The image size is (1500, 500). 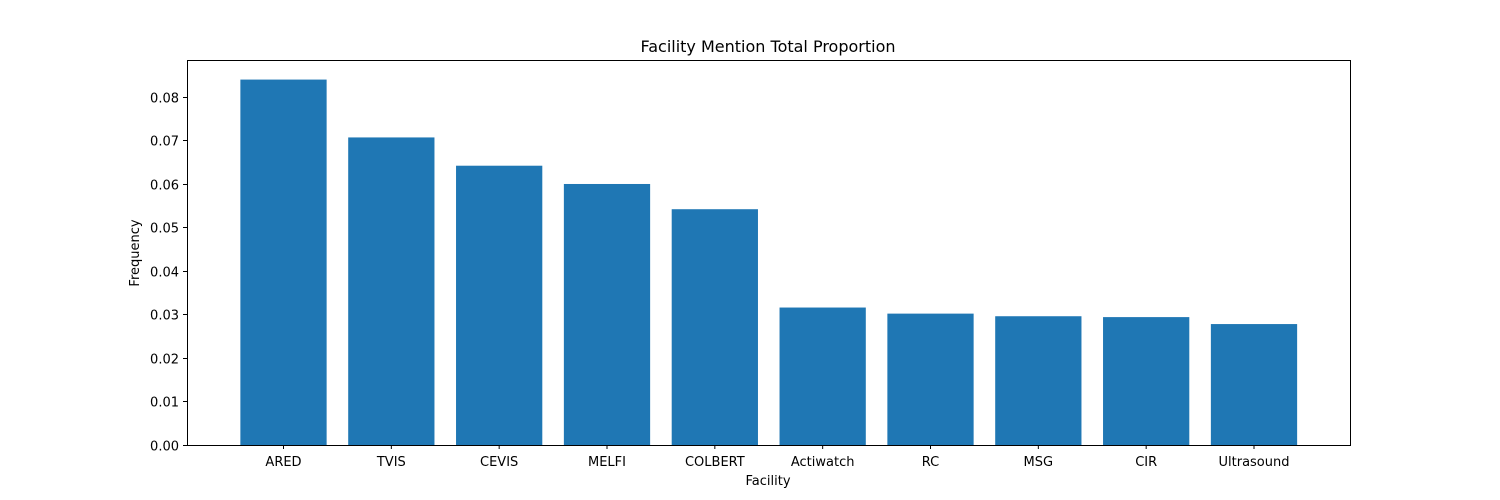 What do you see at coordinates (607, 462) in the screenshot?
I see `x-tick-label: MELFI` at bounding box center [607, 462].